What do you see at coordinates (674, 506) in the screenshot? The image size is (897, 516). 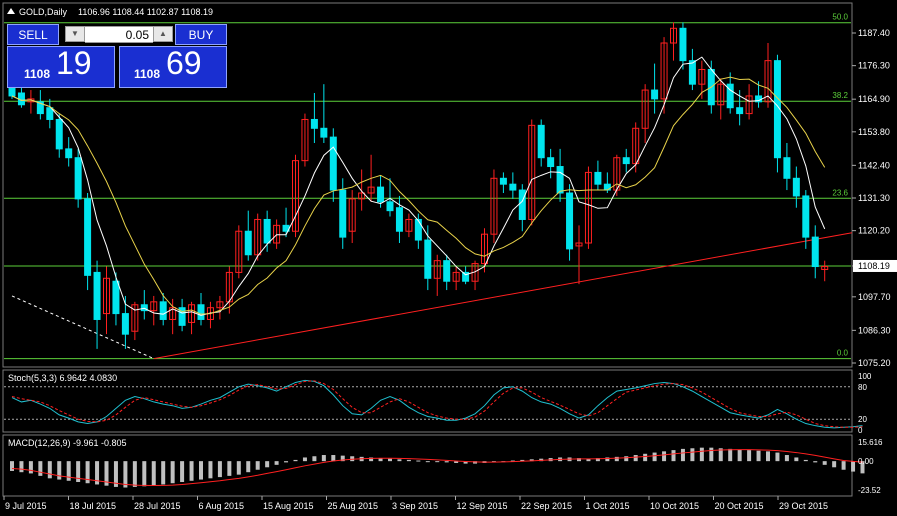 I see `time-tick-label: 10 Oct 2015` at bounding box center [674, 506].